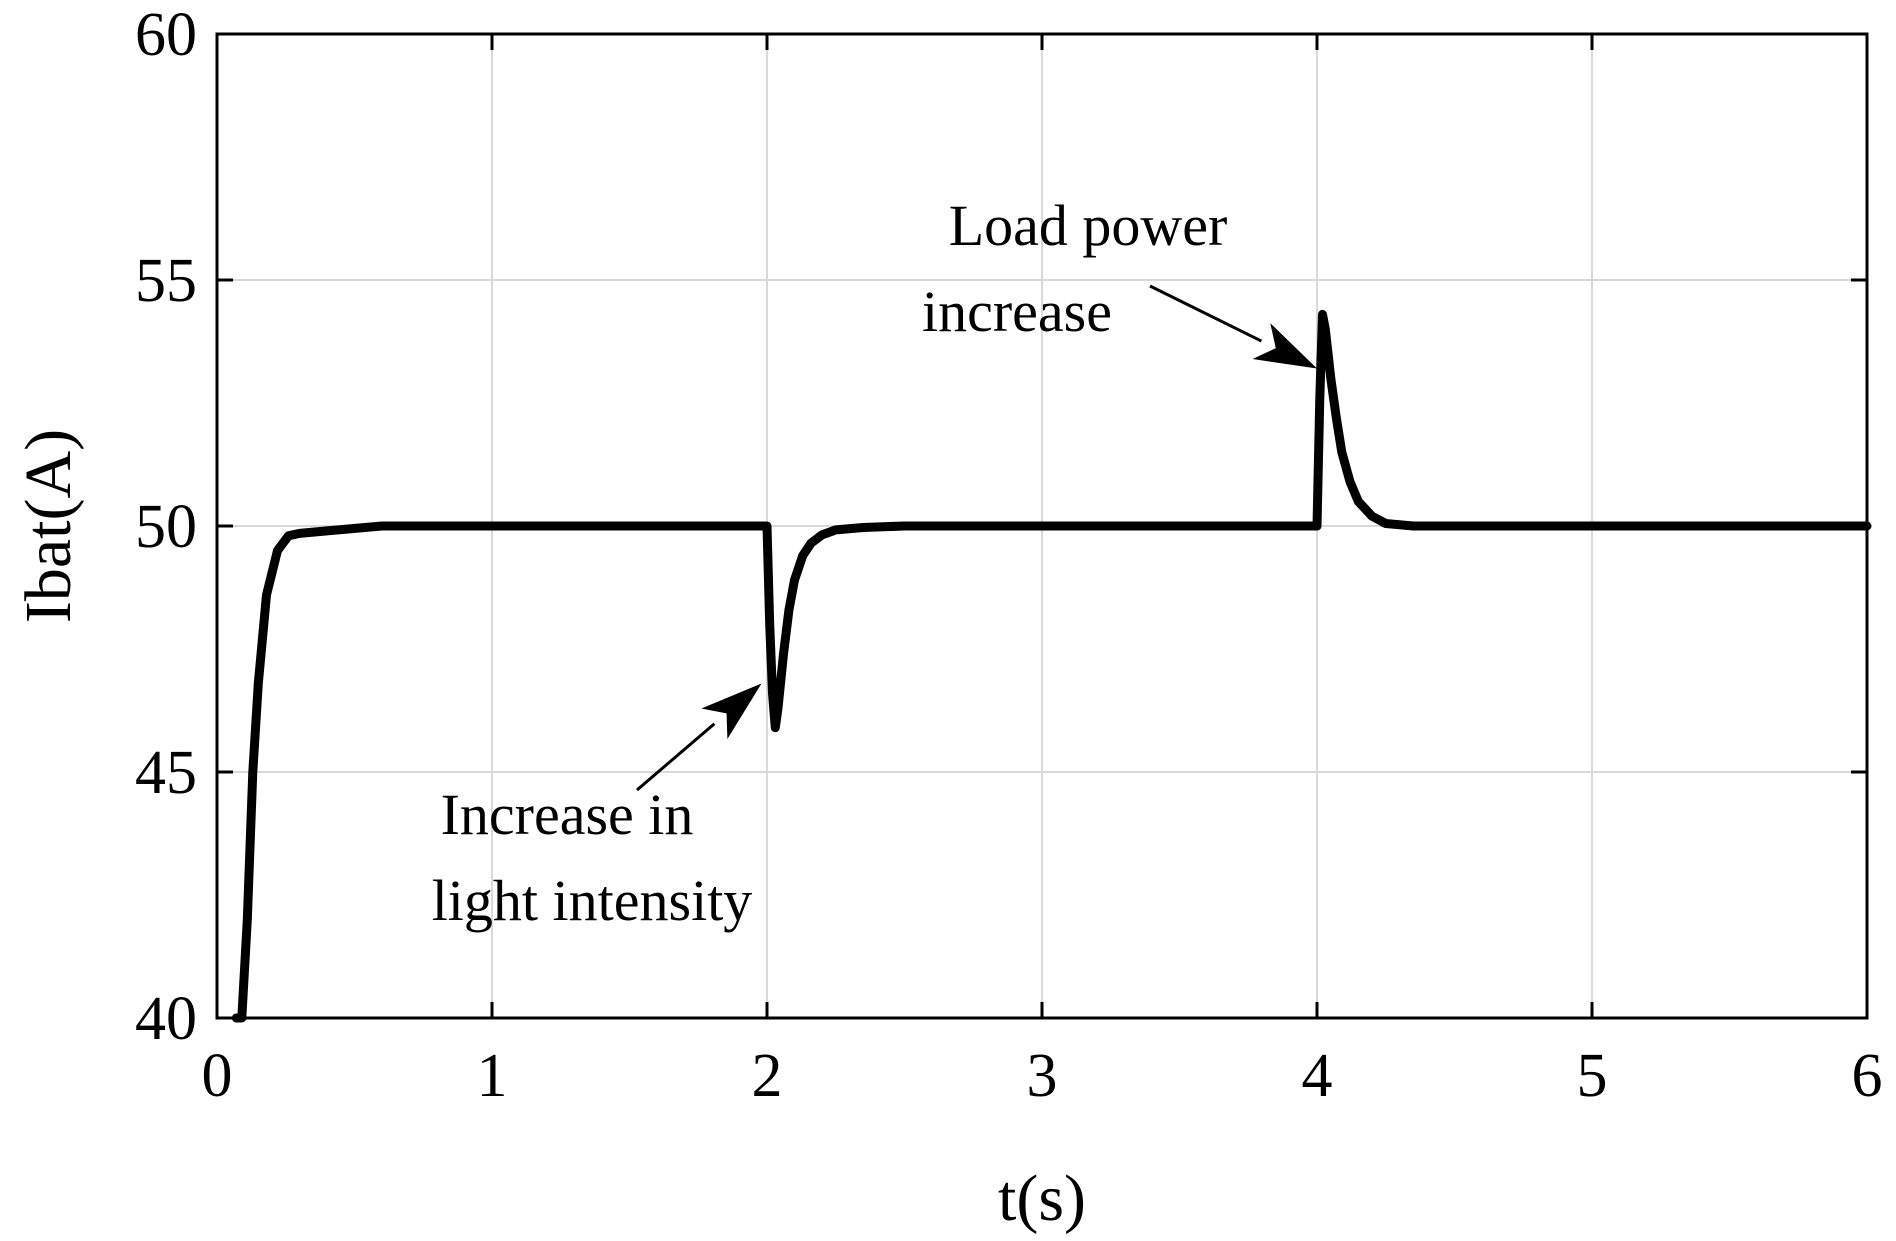  Describe the element at coordinates (592, 900) in the screenshot. I see `annotation-light-intensity-line2: light intensity` at that location.